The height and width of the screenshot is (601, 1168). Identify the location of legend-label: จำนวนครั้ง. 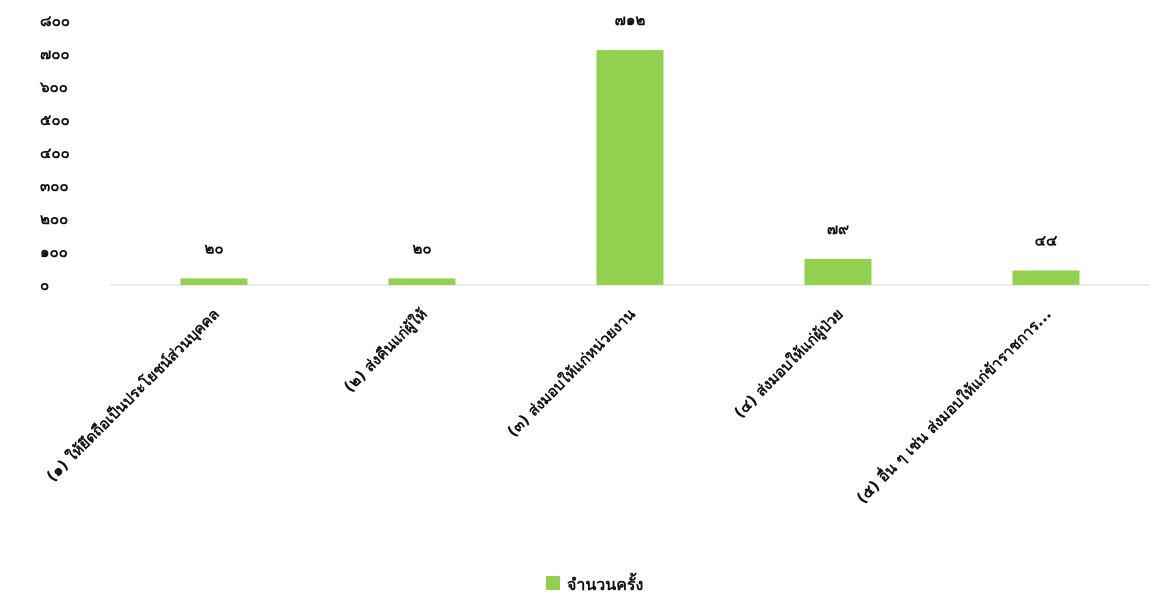
(605, 583).